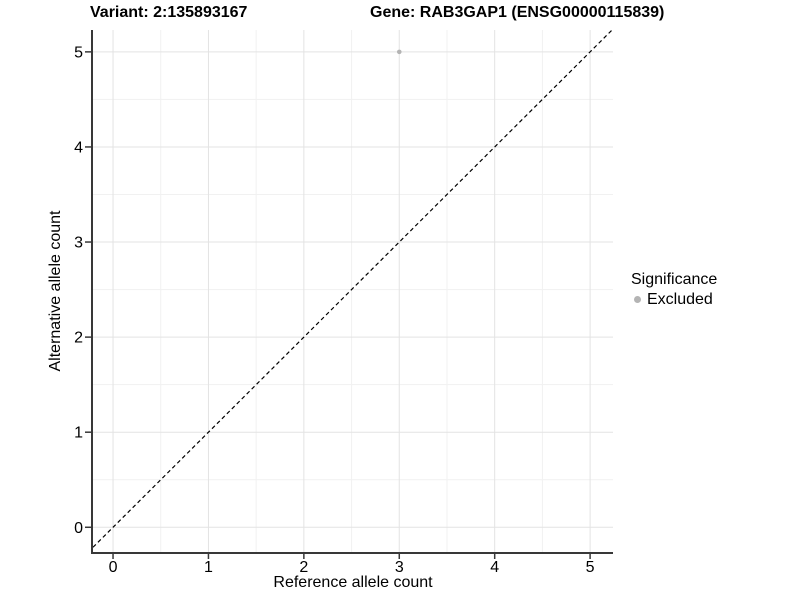  What do you see at coordinates (494, 567) in the screenshot?
I see `x-tick-label: 4` at bounding box center [494, 567].